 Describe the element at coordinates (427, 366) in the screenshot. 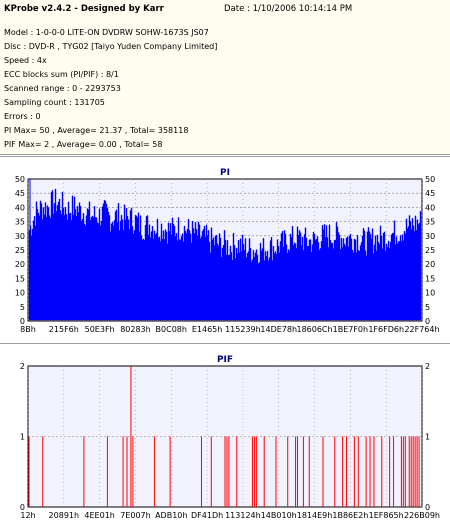

I see `y-tick-label-right: 2` at that location.